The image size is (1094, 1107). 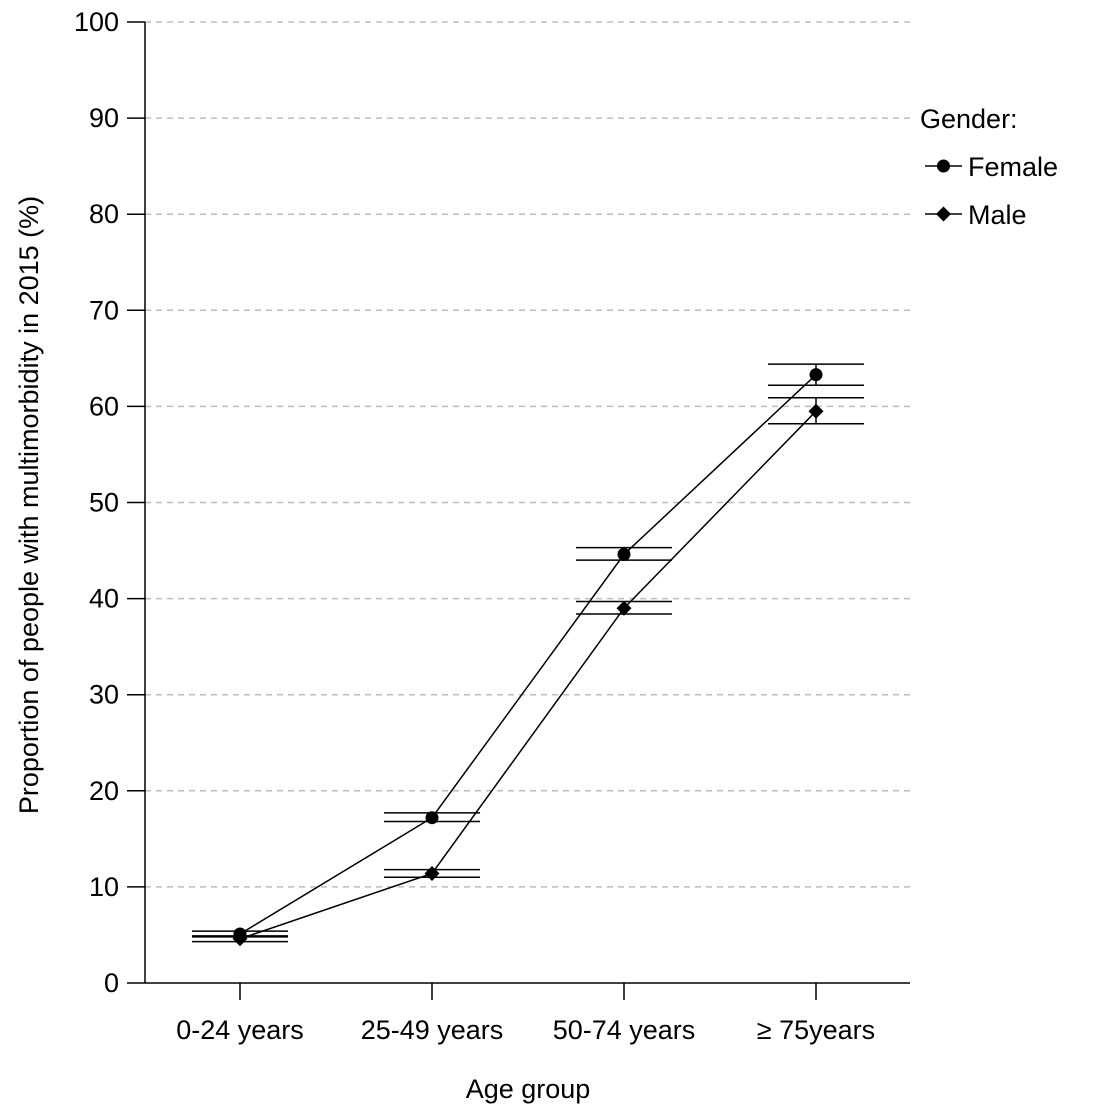 I want to click on x-tick-label: ≥ 75years, so click(x=816, y=1030).